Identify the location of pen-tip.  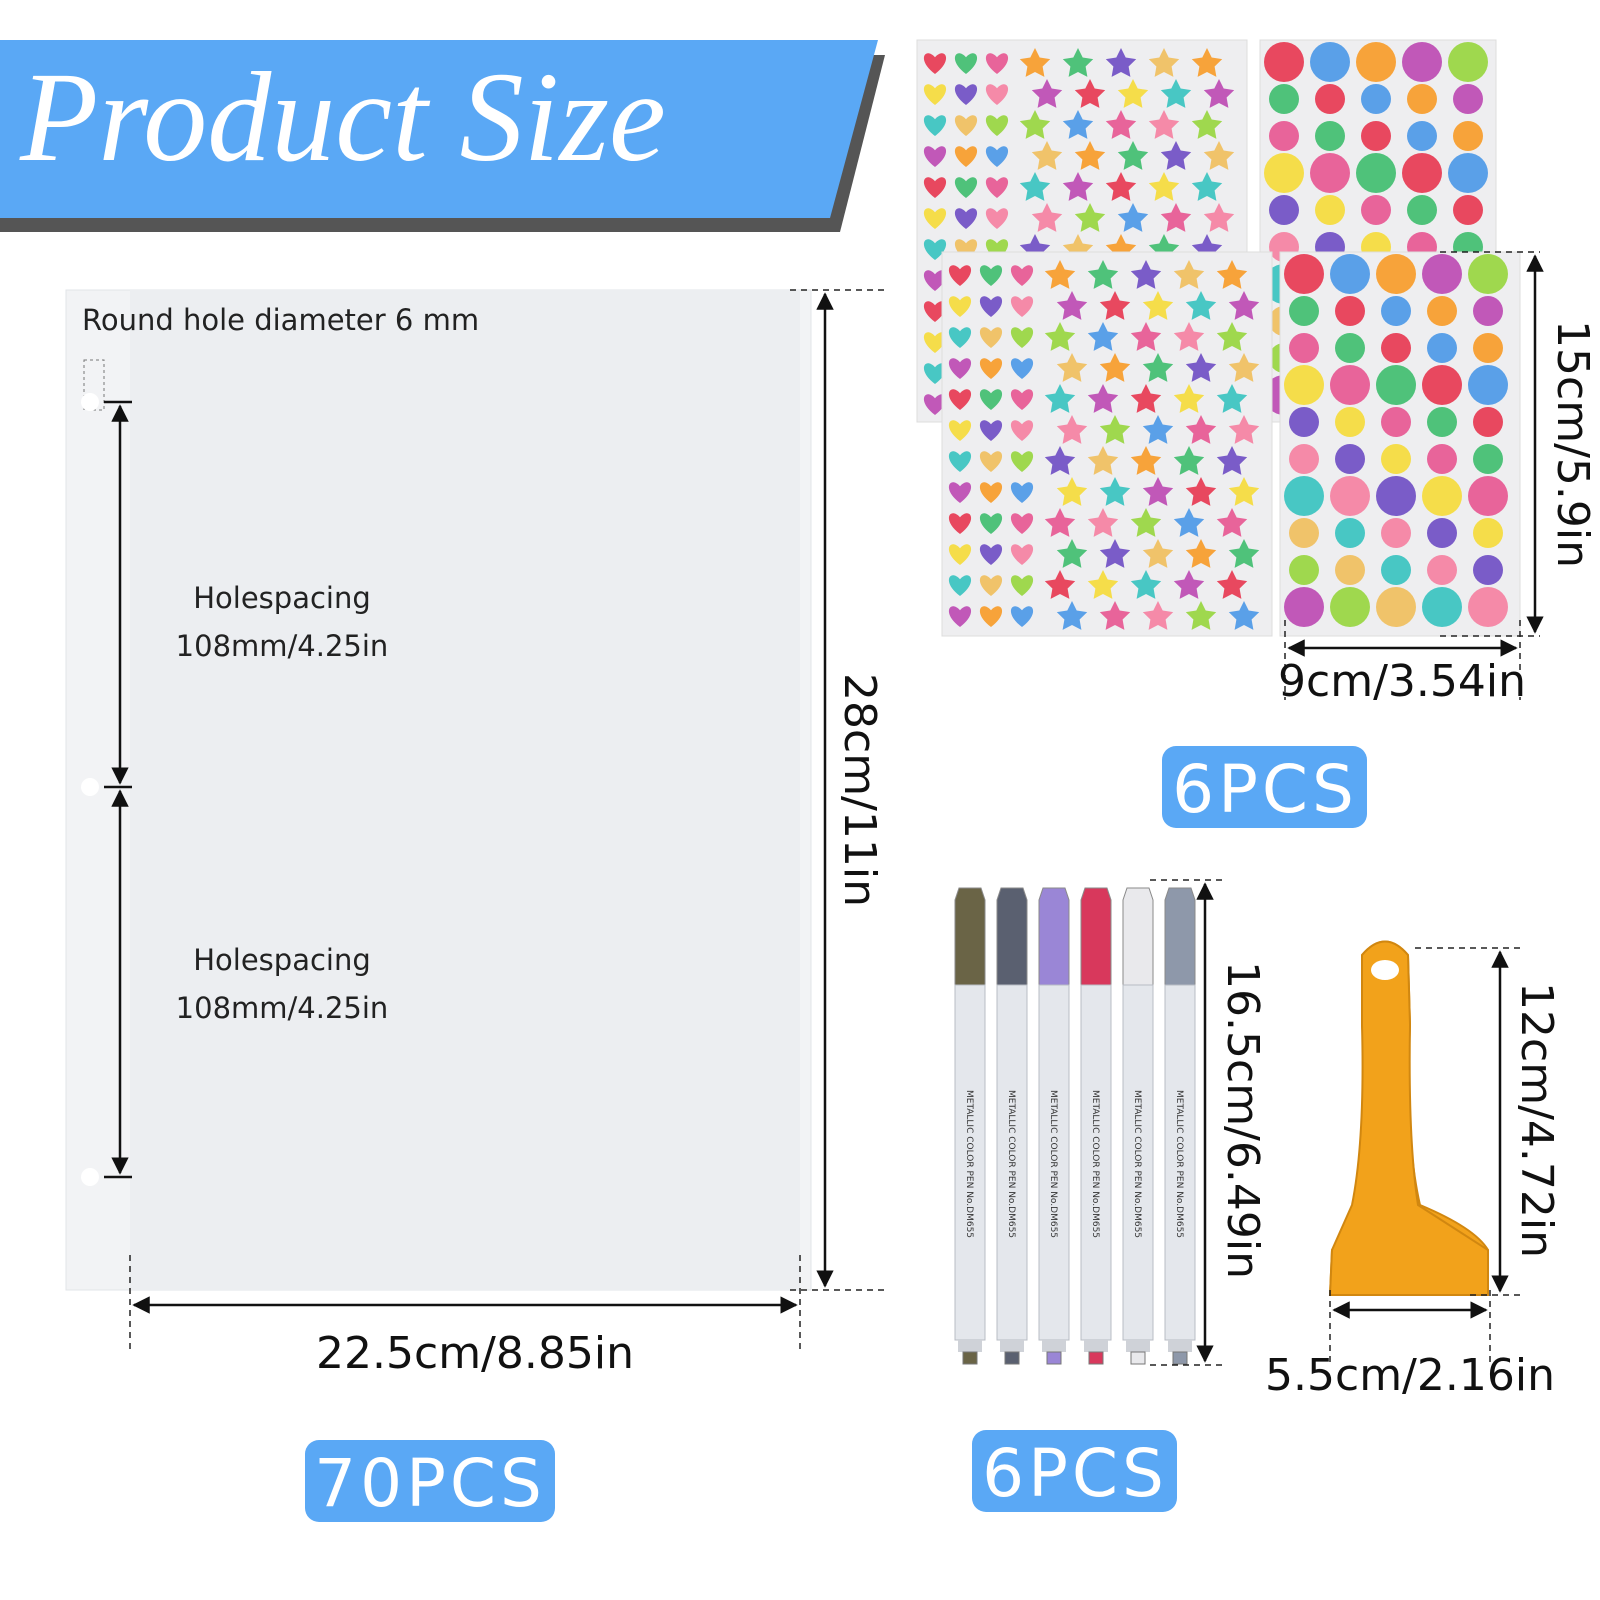
(1138, 1358).